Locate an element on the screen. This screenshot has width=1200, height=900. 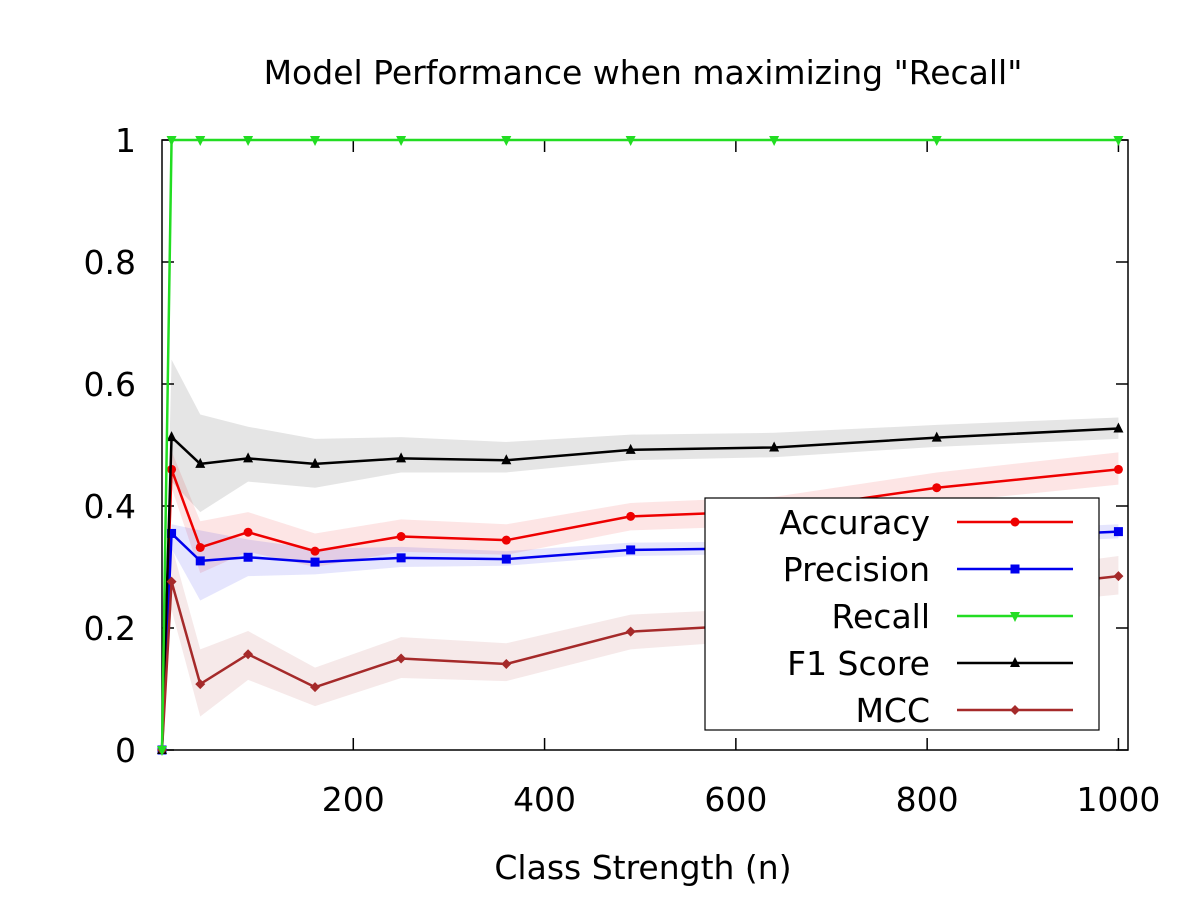
y-tick-label: 0.8 is located at coordinates (110, 262).